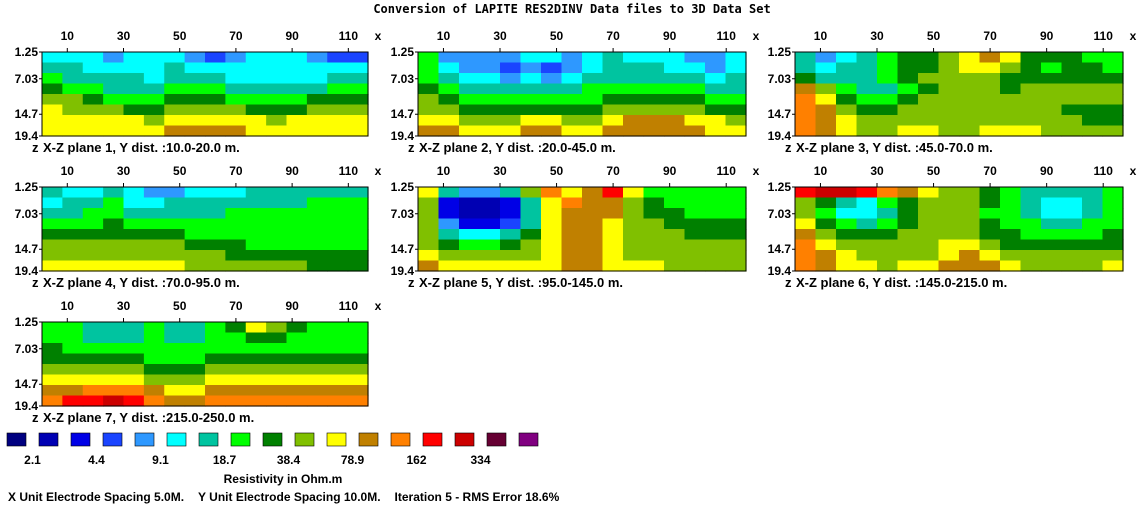  I want to click on x-tick-label: 110, so click(1104, 36).